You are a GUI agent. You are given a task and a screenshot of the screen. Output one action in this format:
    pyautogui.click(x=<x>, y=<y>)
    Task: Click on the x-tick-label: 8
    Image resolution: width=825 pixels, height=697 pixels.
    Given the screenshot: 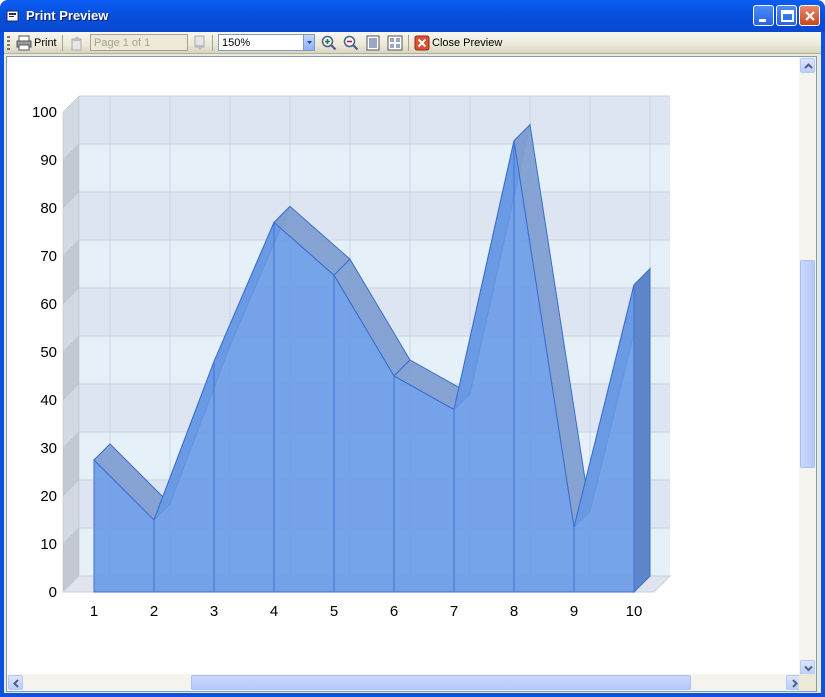 What is the action you would take?
    pyautogui.click(x=514, y=611)
    